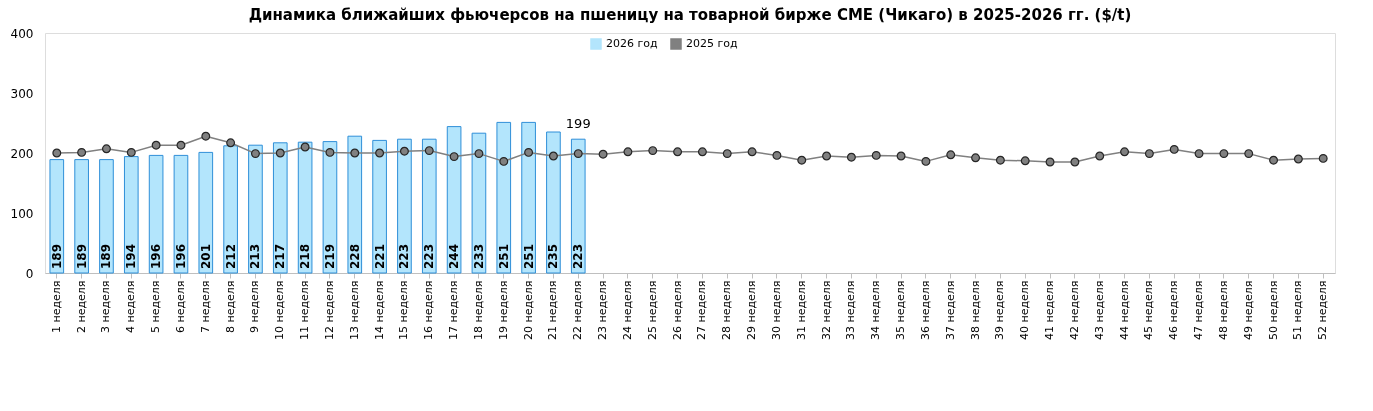 This screenshot has height=411, width=1373. What do you see at coordinates (305, 256) in the screenshot?
I see `data-label: 218` at bounding box center [305, 256].